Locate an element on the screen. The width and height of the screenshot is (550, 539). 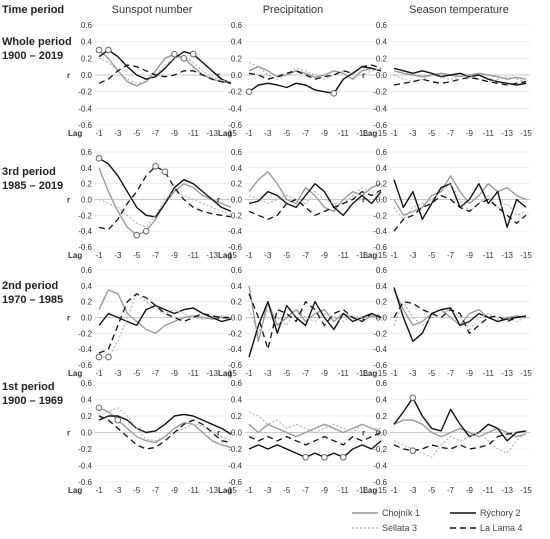
panel-second-sunspot-xtick-label: -15 is located at coordinates (231, 373).